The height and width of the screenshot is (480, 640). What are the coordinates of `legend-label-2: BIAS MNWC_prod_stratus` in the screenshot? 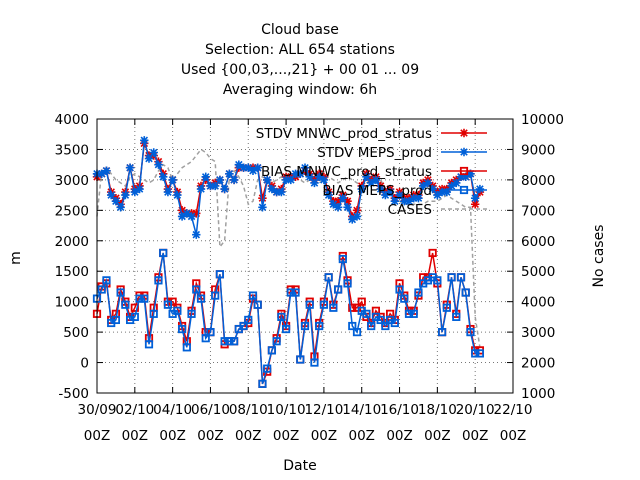 It's located at (346, 172).